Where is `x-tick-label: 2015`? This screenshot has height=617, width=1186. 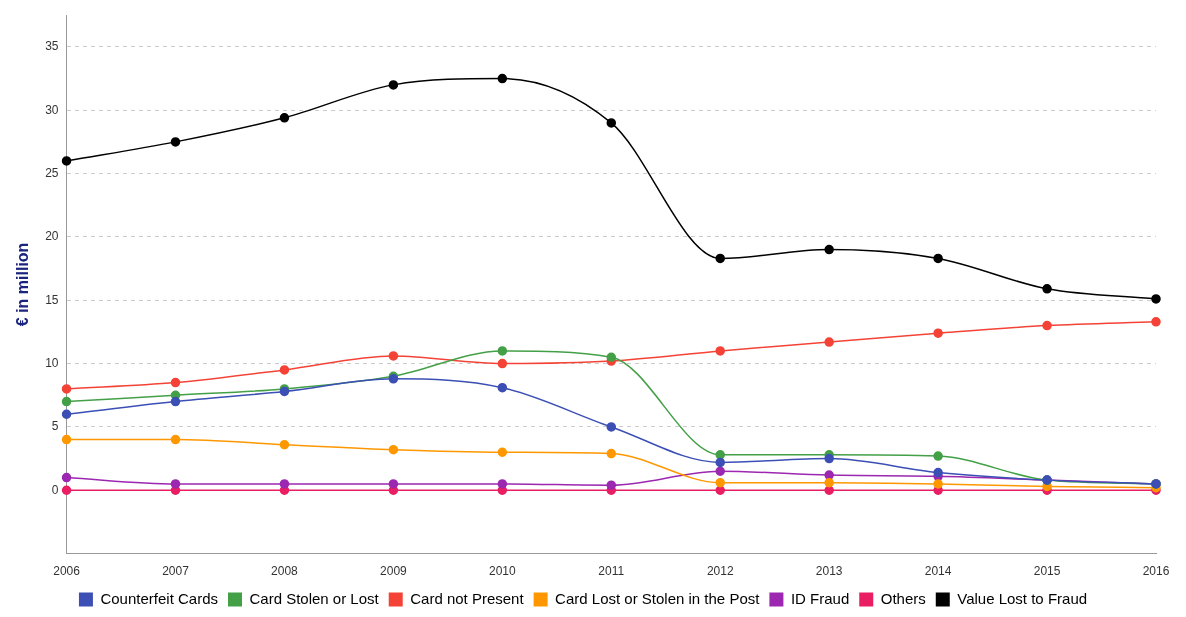 x-tick-label: 2015 is located at coordinates (1047, 571).